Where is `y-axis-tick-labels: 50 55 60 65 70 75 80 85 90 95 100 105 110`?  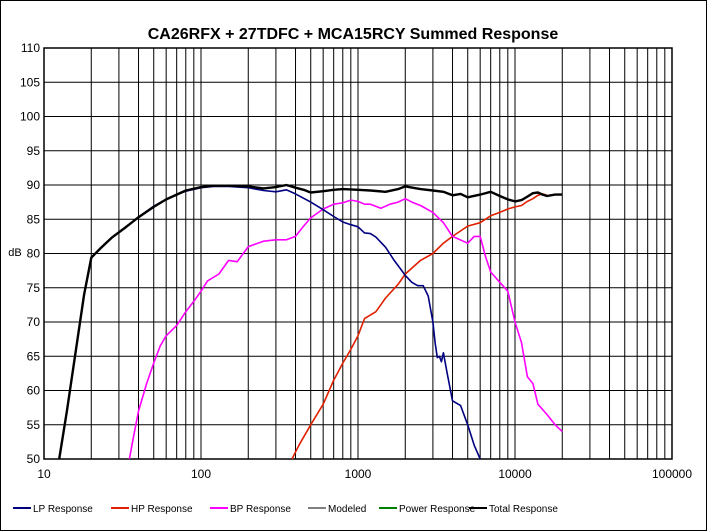 y-axis-tick-labels: 50 55 60 65 70 75 80 85 90 95 100 105 110 is located at coordinates (30, 253).